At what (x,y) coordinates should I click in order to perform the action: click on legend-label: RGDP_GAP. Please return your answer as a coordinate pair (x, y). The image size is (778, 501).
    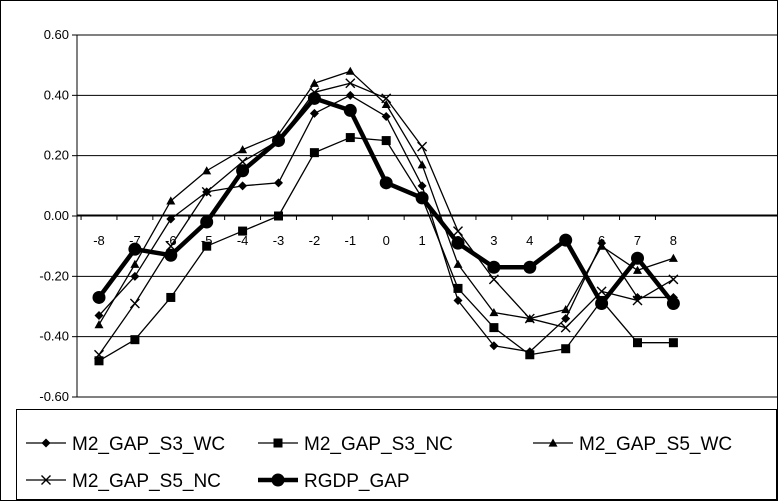
    Looking at the image, I should click on (357, 481).